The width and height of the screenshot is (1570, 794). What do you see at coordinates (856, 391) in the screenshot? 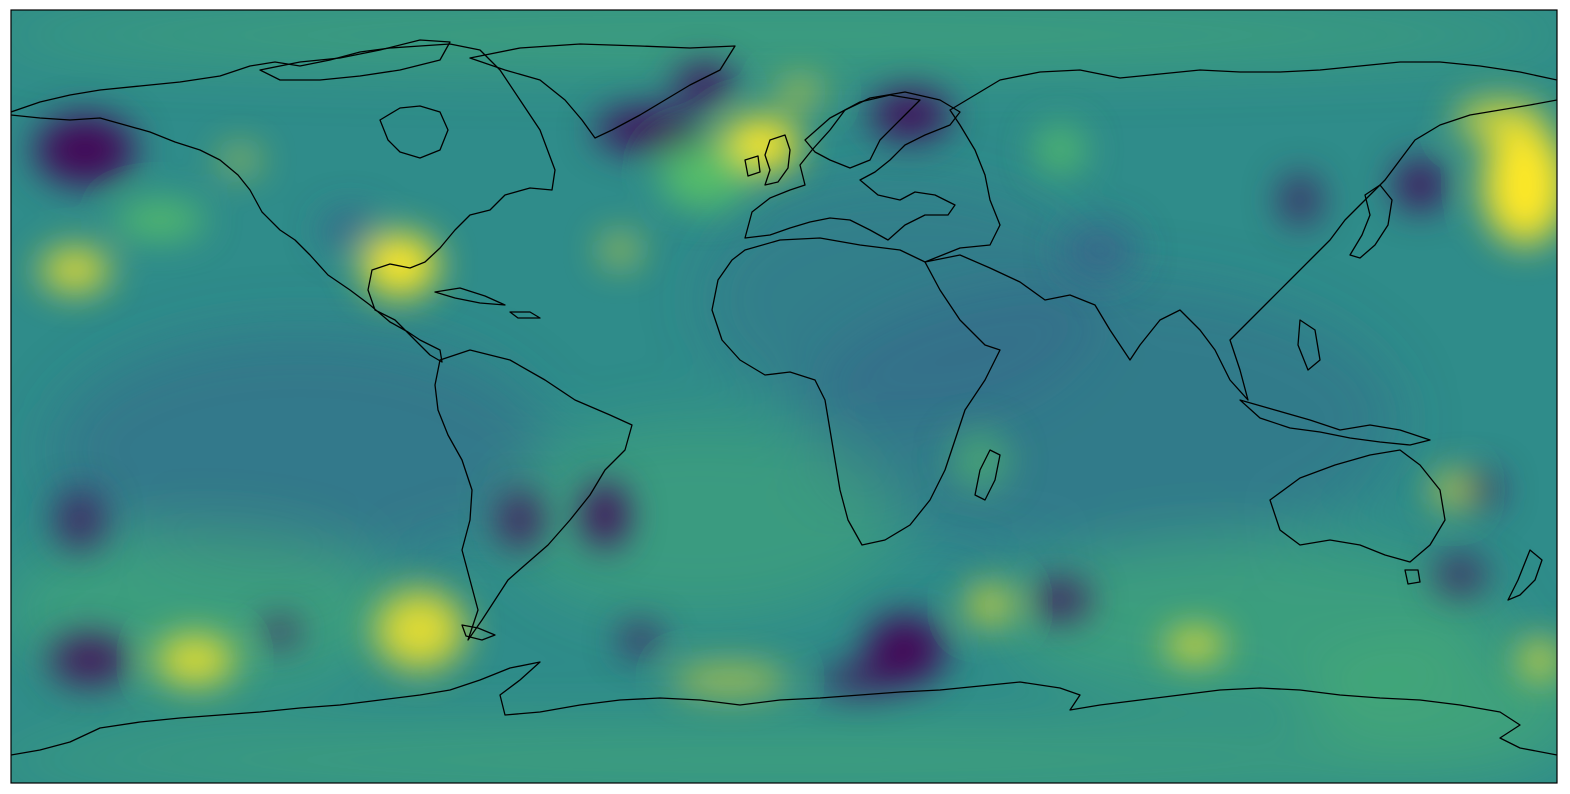
I see `coastline-africa` at bounding box center [856, 391].